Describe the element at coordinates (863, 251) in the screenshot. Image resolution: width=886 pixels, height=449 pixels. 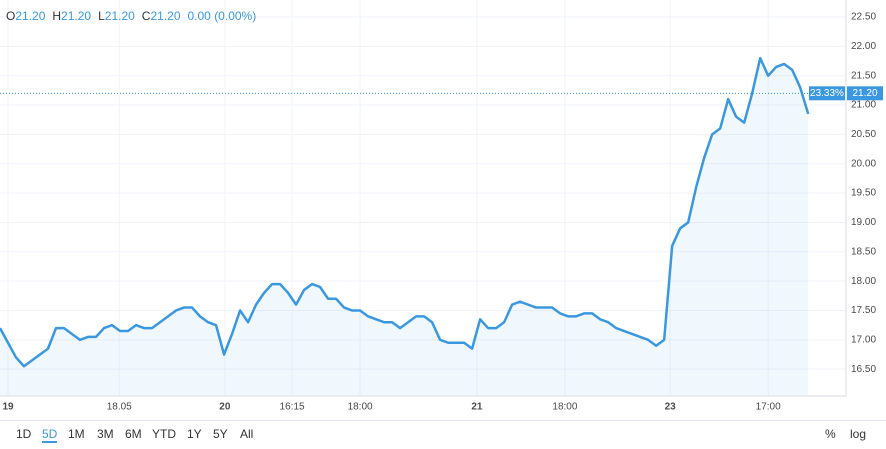
I see `y-tick-label: 18.50` at that location.